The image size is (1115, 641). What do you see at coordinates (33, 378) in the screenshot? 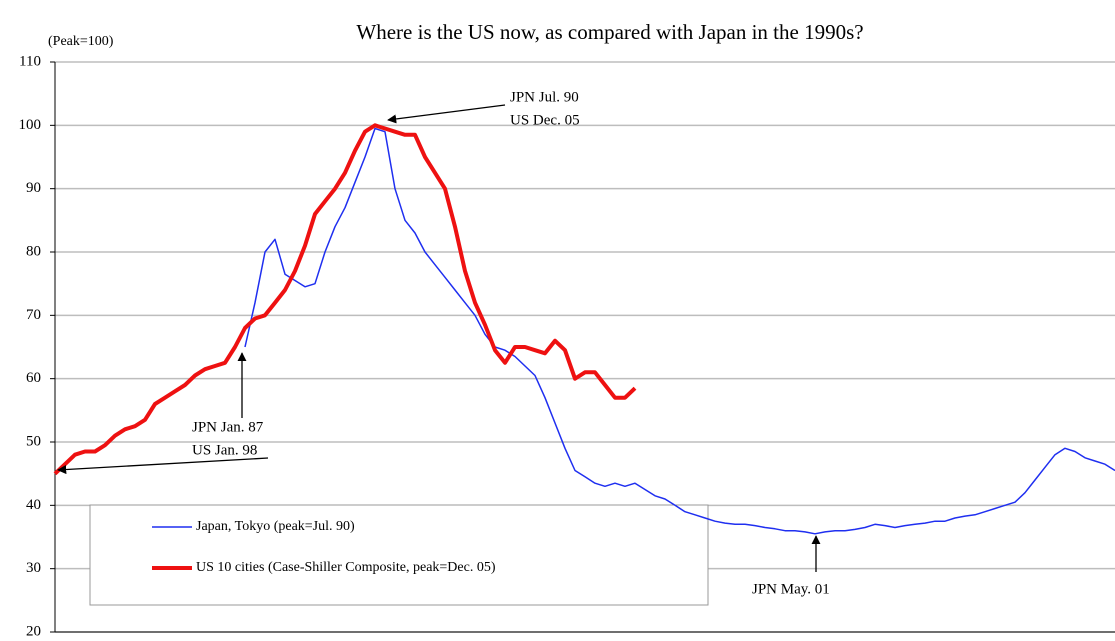
I see `y-tick-label: 60` at bounding box center [33, 378].